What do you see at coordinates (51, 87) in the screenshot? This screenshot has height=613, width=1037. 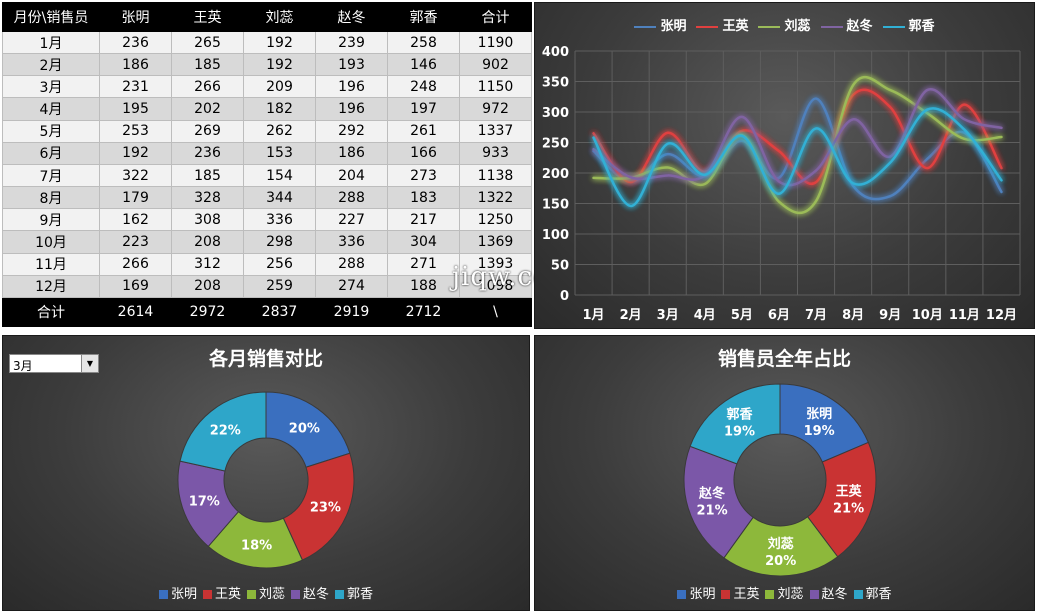 I see `table-cell: 3月` at bounding box center [51, 87].